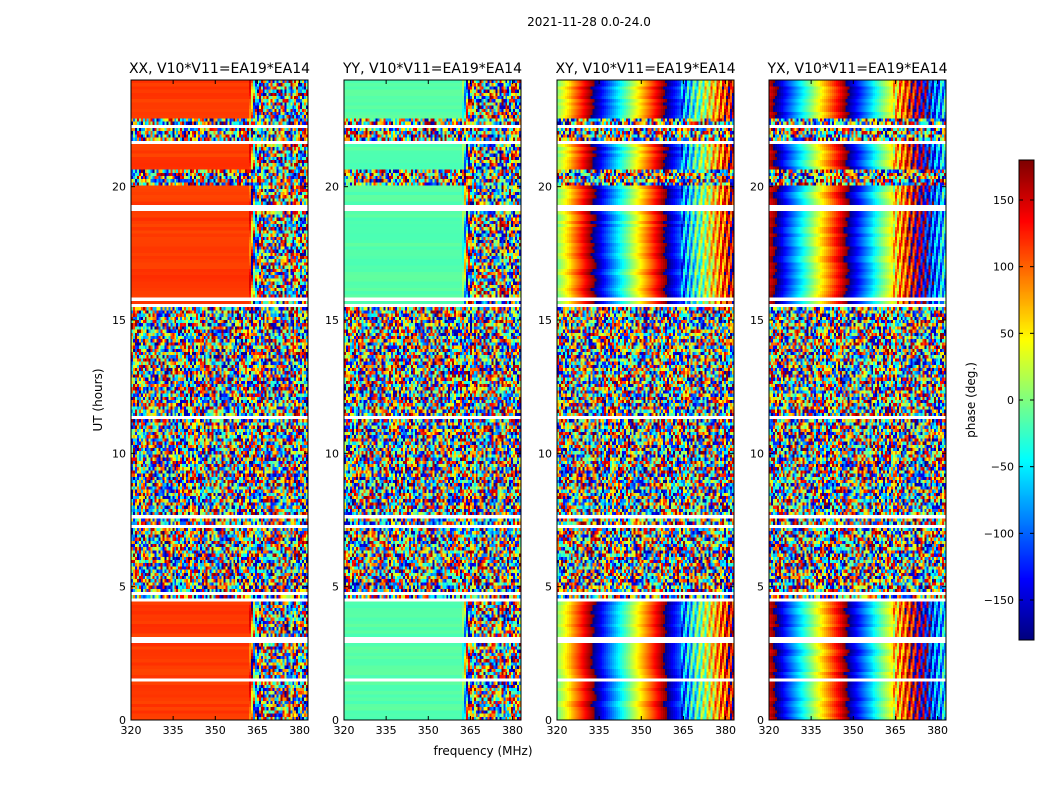  I want to click on colorbar-tick-label: 150, so click(1003, 200).